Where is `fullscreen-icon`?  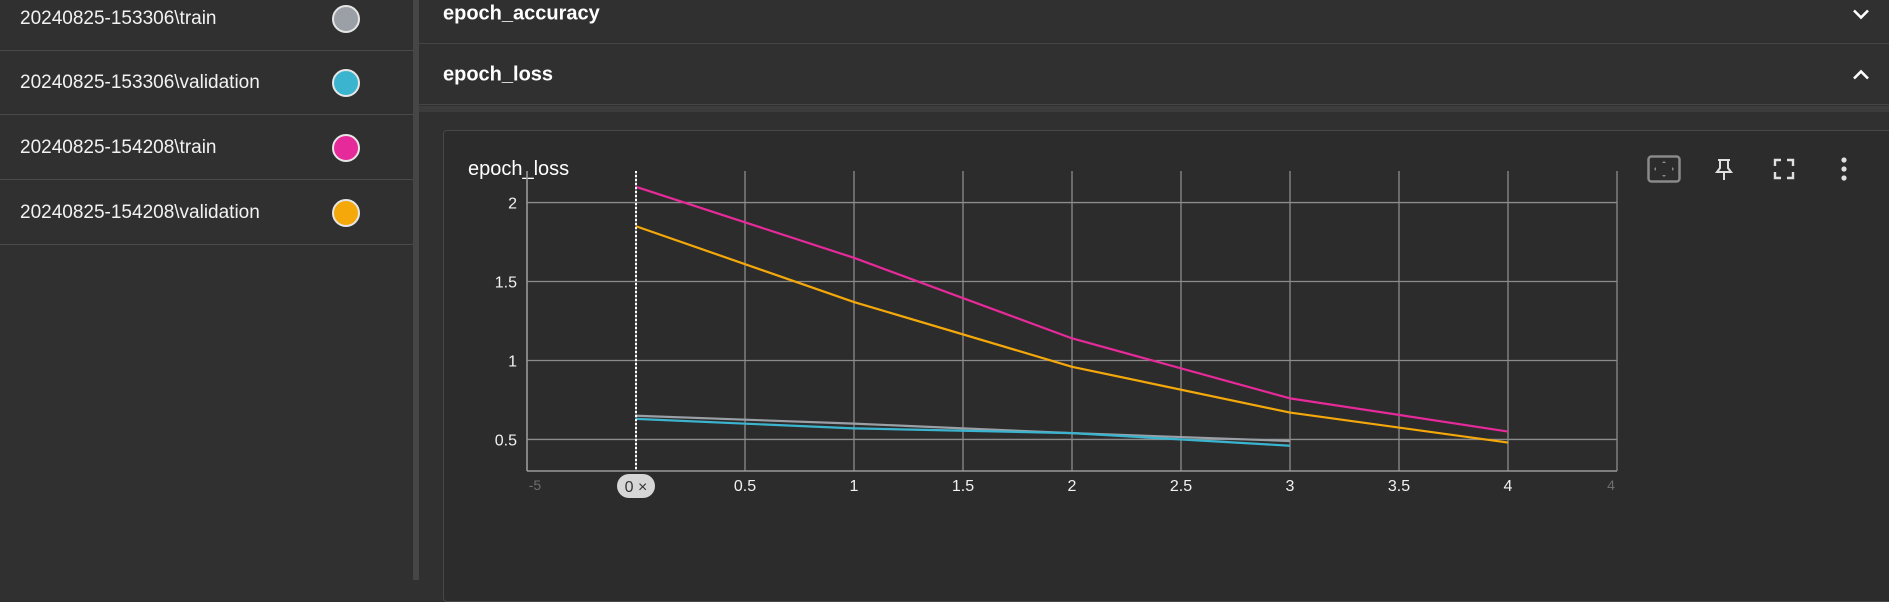
fullscreen-icon is located at coordinates (1784, 169).